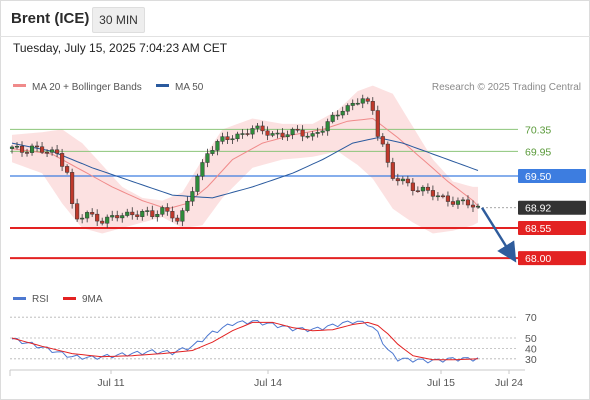  I want to click on x-tick-label: Jul 15, so click(441, 383).